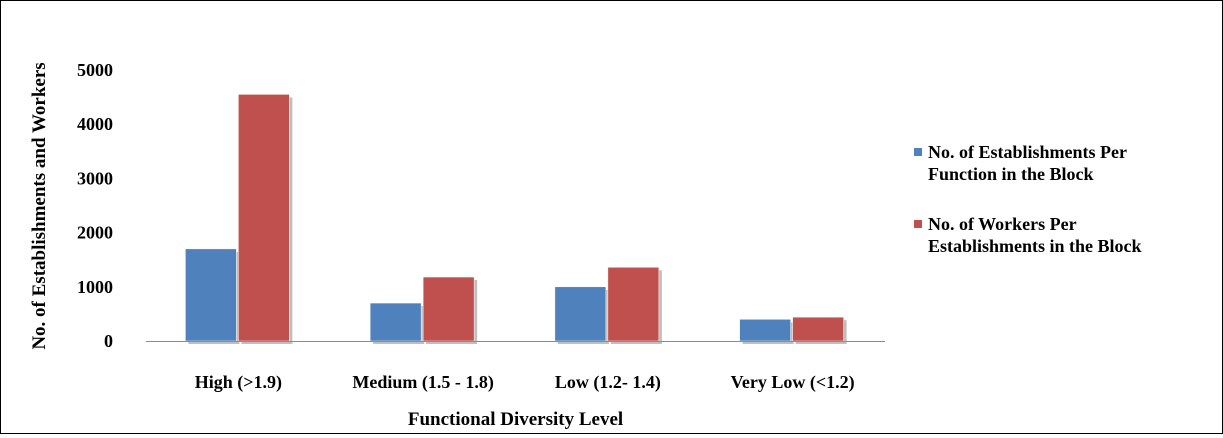  I want to click on y-tick-label: 5000, so click(95, 70).